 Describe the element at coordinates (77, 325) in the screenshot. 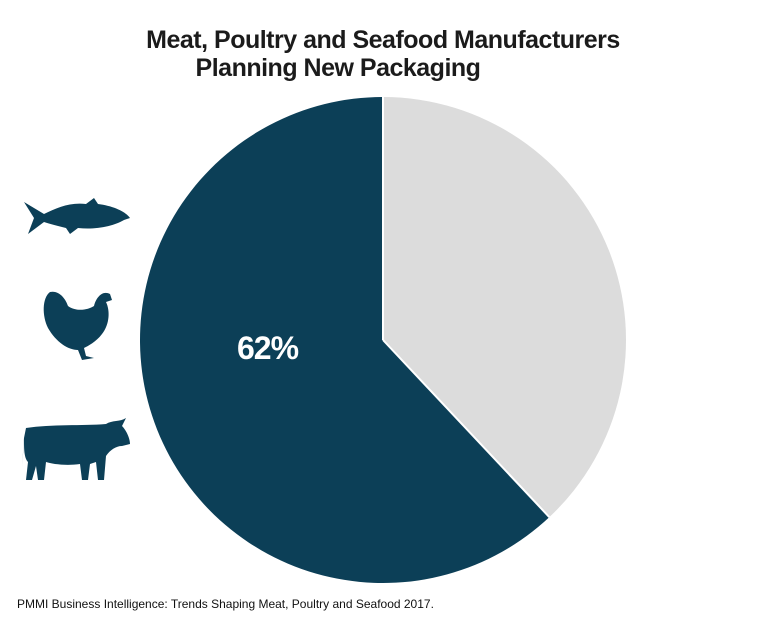

I see `chicken-icon` at that location.